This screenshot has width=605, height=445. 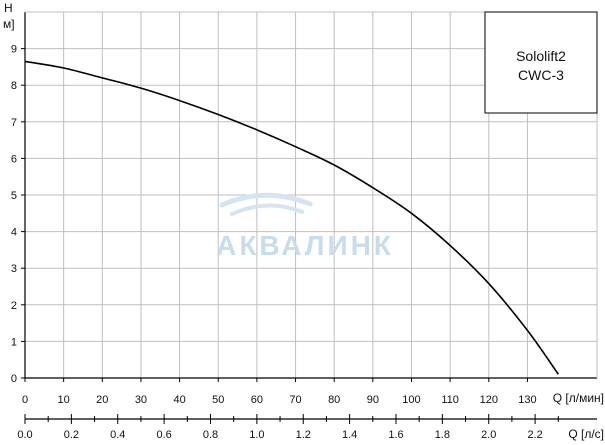 What do you see at coordinates (25, 400) in the screenshot?
I see `x-tick-label-0: 0` at bounding box center [25, 400].